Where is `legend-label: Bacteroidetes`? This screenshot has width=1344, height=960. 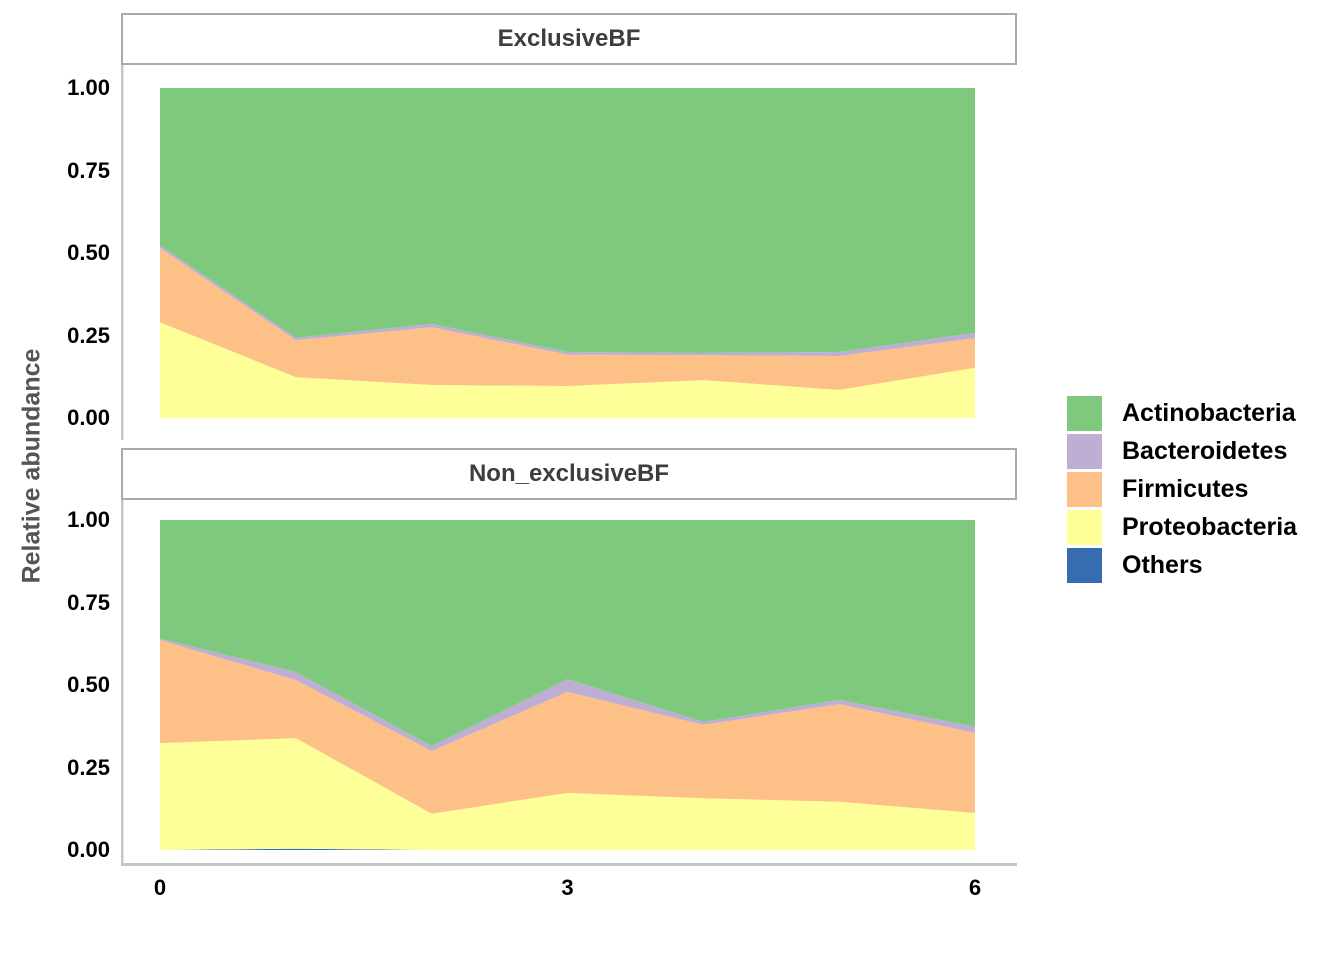
legend-label: Bacteroidetes is located at coordinates (1205, 451).